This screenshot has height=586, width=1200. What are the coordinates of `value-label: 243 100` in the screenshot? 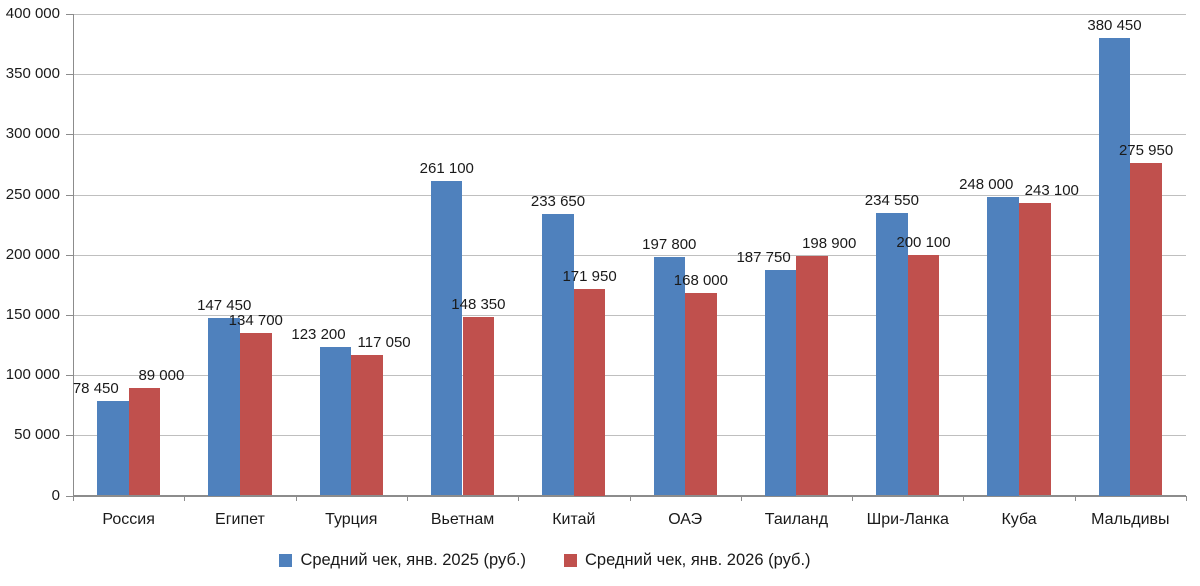 It's located at (1051, 190).